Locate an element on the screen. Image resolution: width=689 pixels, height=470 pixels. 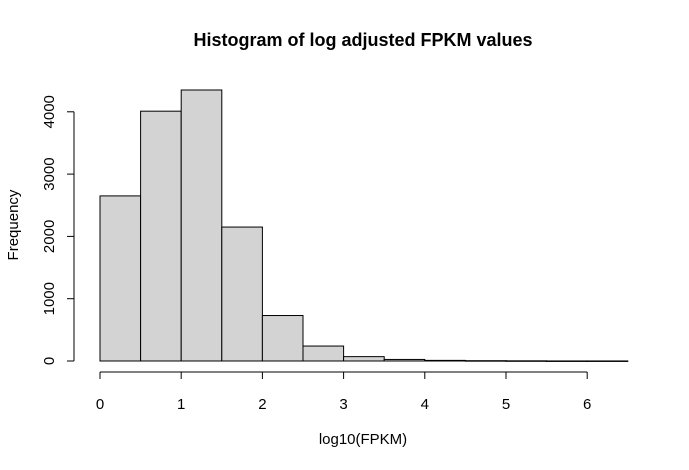
y-axis: 0 1000 2000 3000 4000 is located at coordinates (58, 230).